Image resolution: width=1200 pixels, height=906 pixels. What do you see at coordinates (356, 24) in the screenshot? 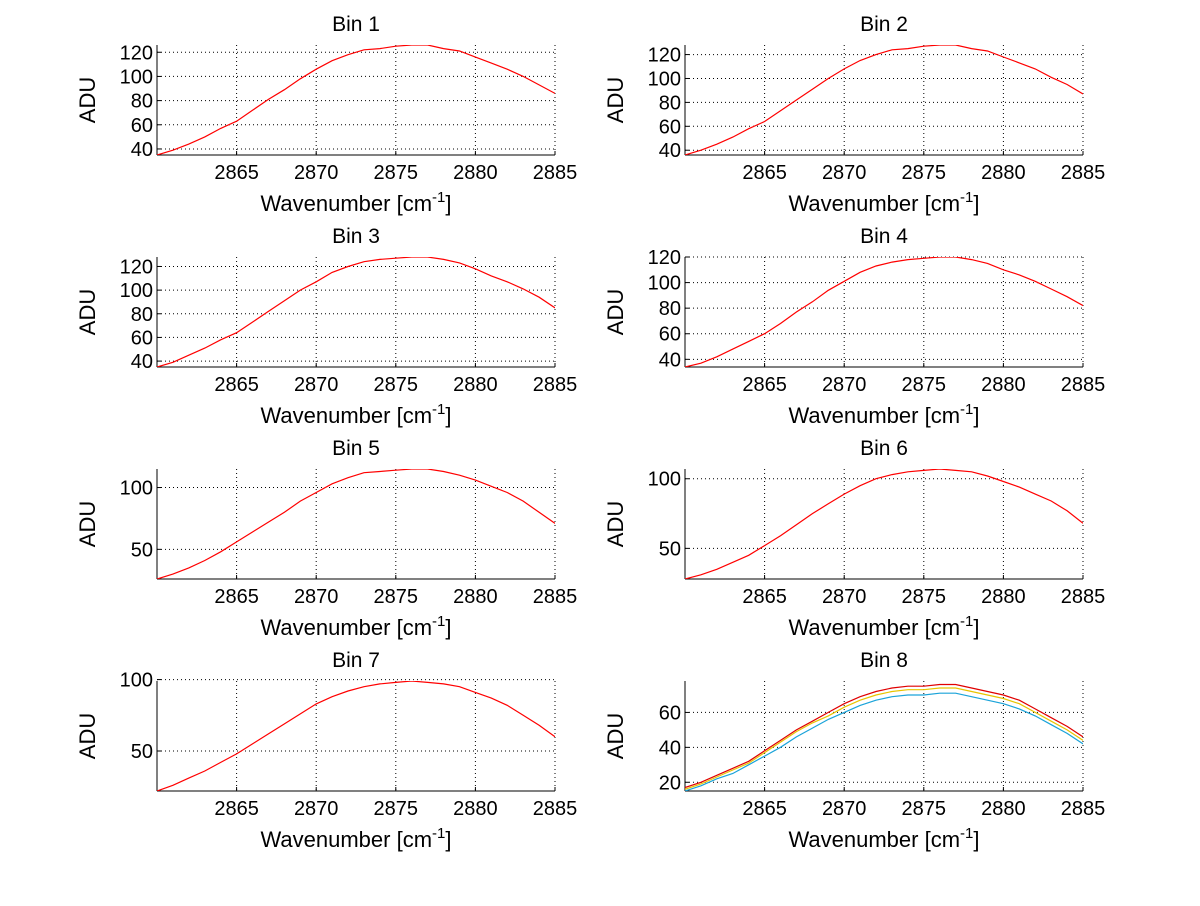
I see `subplot-title: Bin 1` at bounding box center [356, 24].